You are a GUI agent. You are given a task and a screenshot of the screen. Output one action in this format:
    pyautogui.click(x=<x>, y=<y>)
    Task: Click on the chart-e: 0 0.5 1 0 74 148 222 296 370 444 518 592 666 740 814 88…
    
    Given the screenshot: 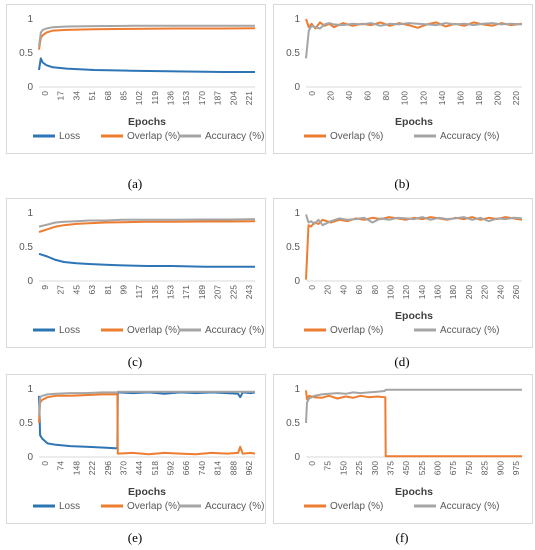 What is the action you would take?
    pyautogui.click(x=141, y=448)
    